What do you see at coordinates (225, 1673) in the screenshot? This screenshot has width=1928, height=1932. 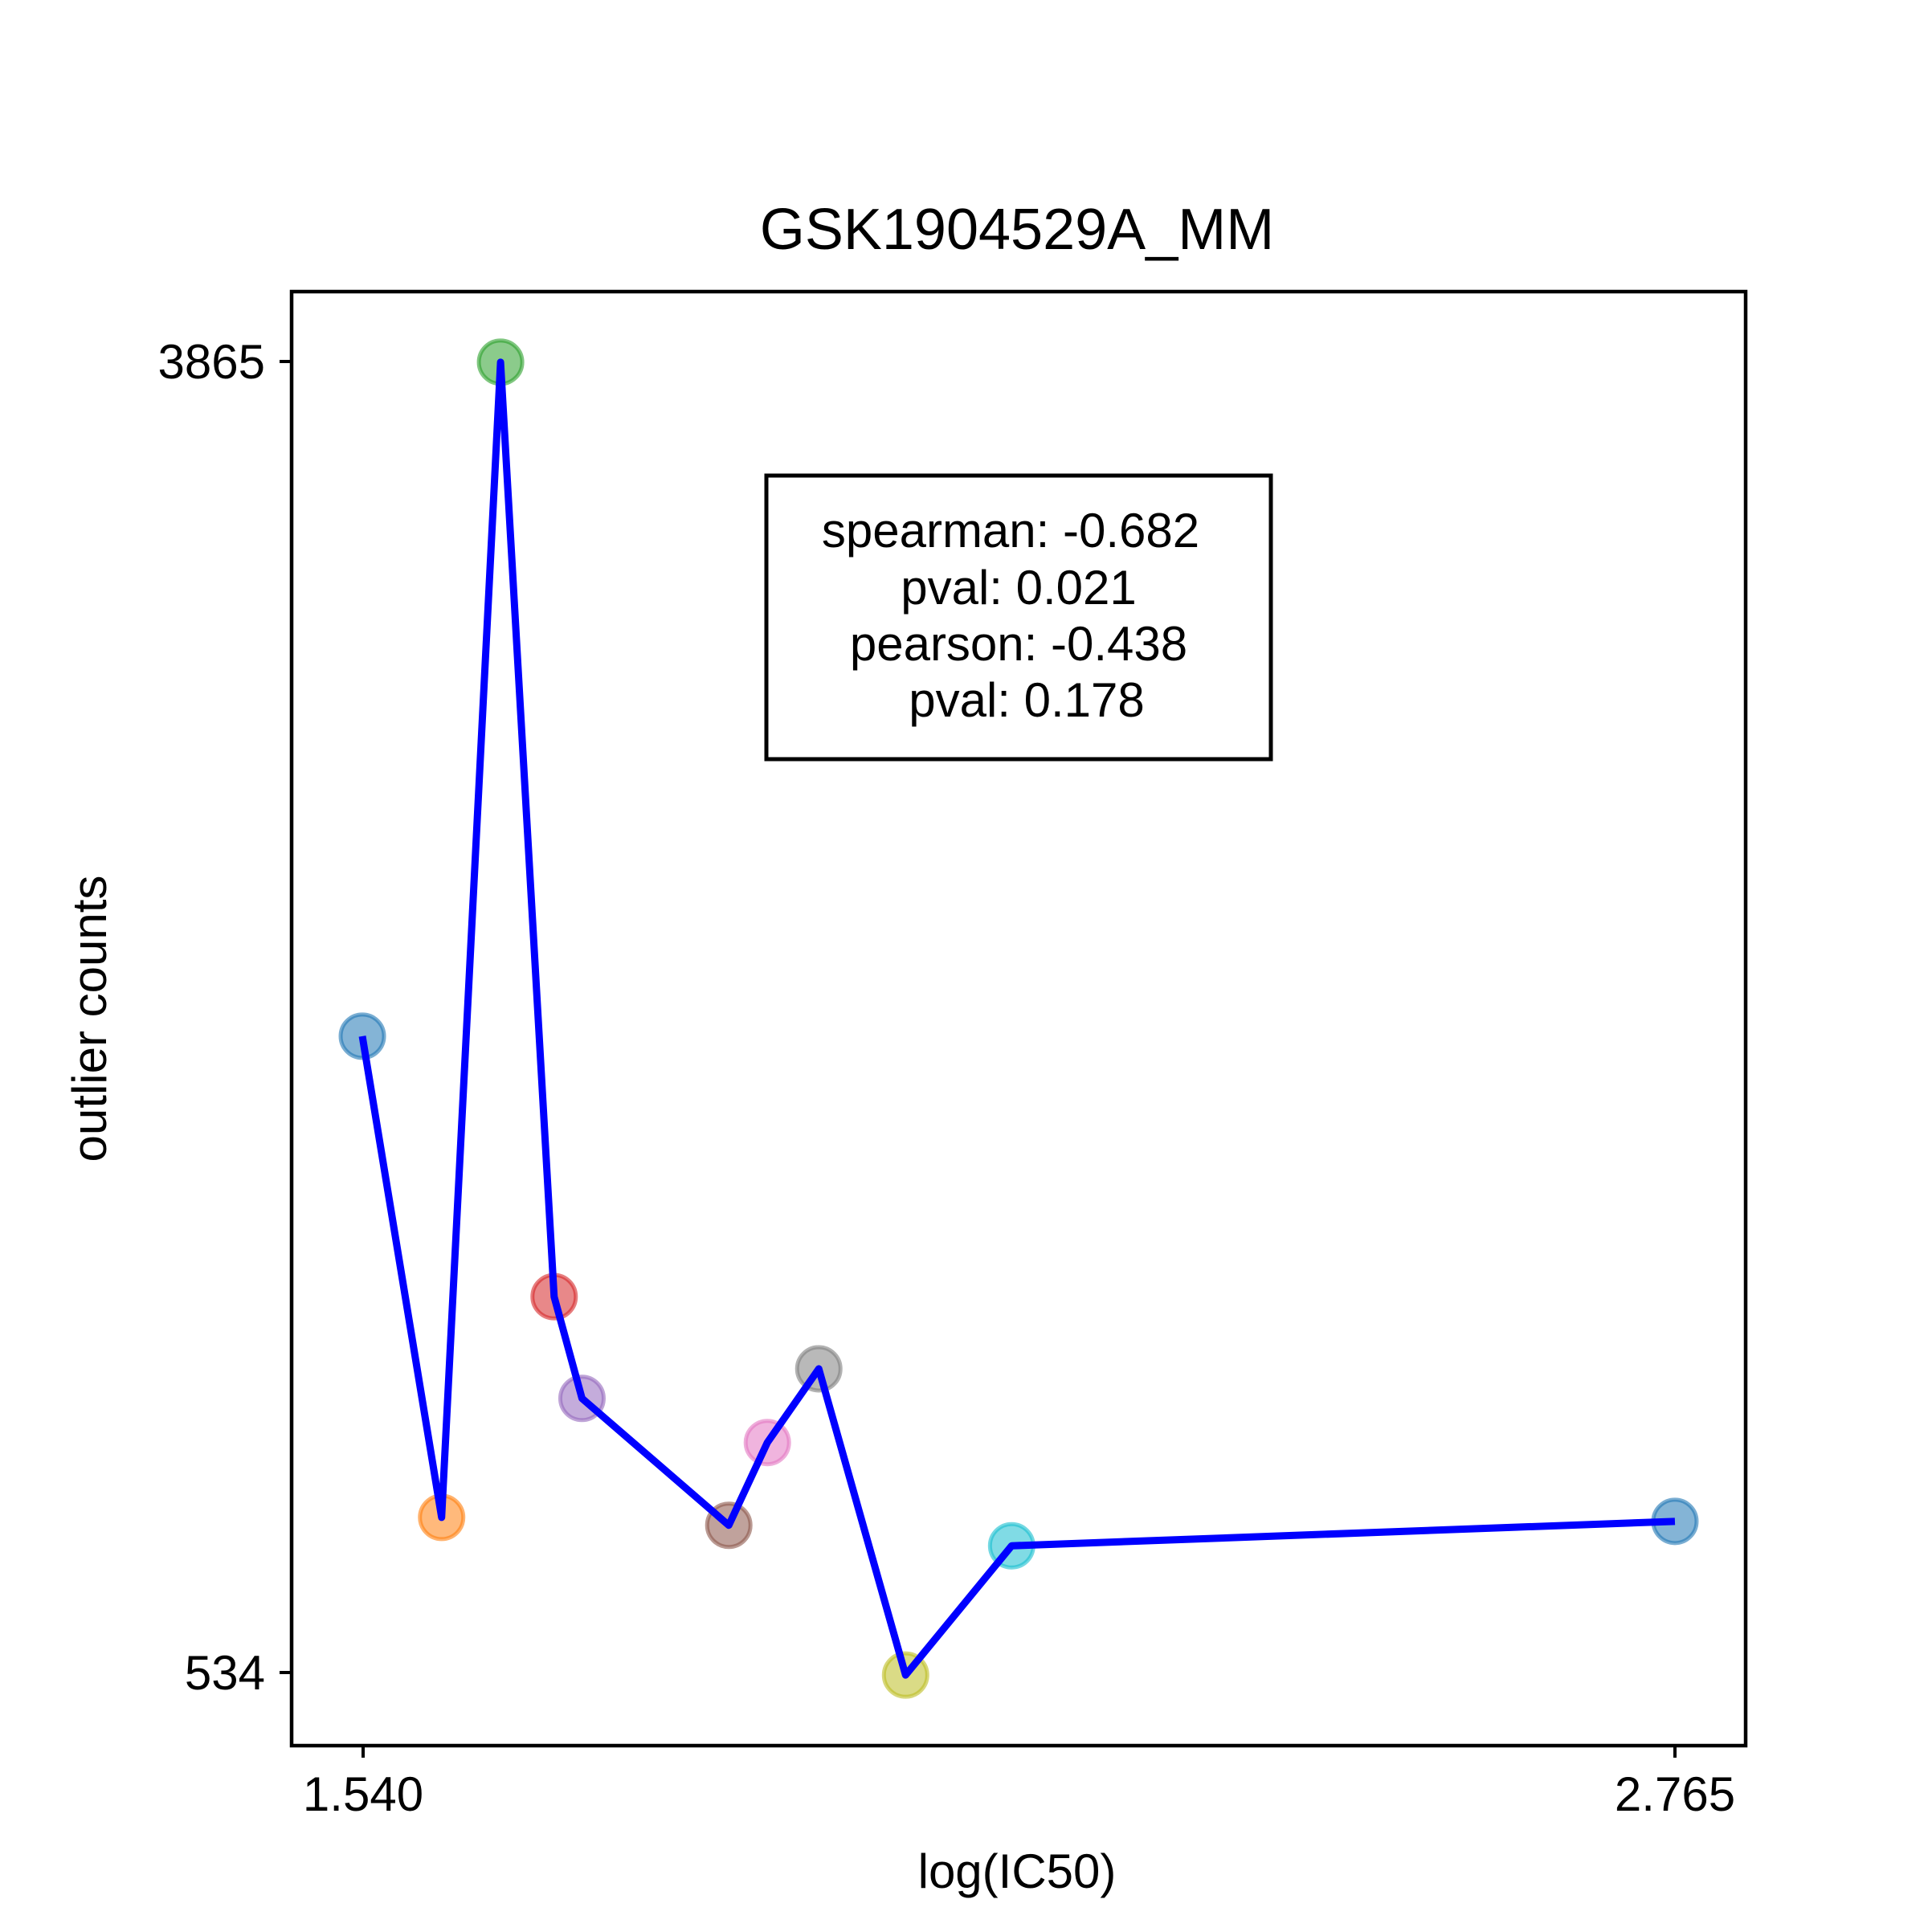 I see `y-tick-label: 534` at bounding box center [225, 1673].